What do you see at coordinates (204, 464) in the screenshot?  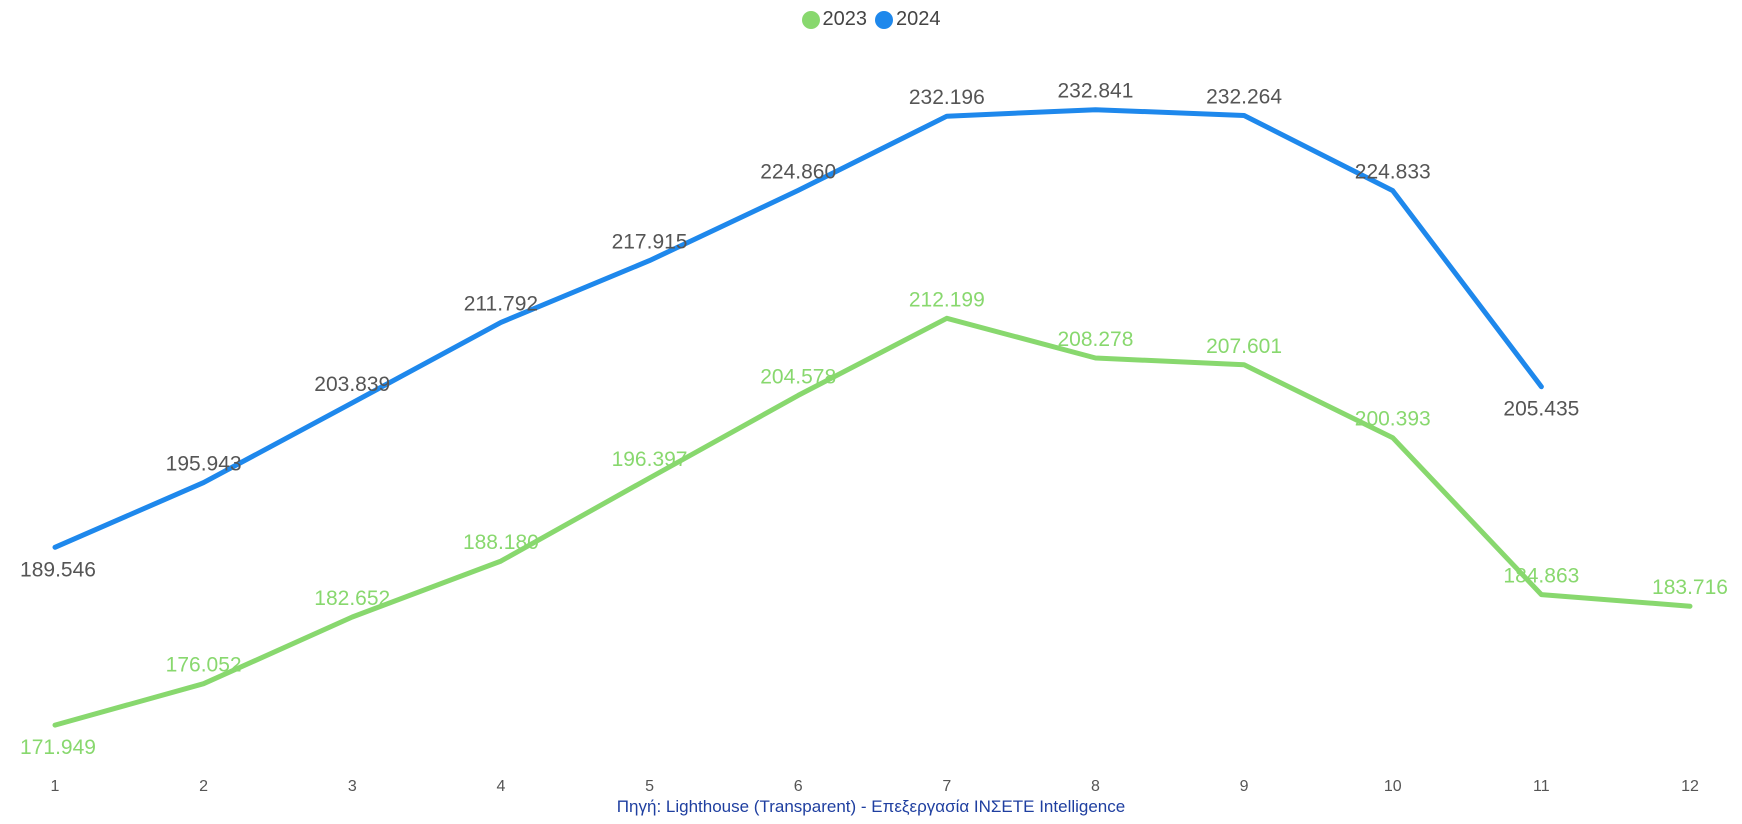 I see `data-label-2024: 195.943` at bounding box center [204, 464].